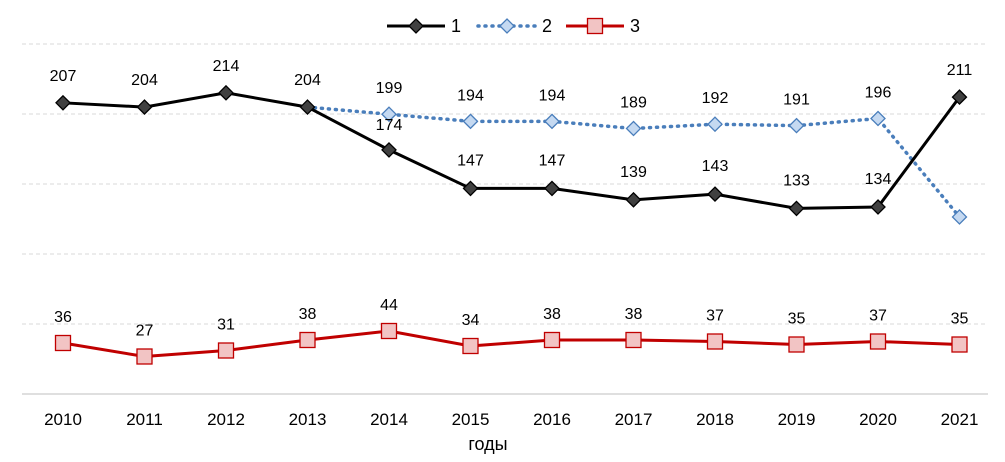 The width and height of the screenshot is (1005, 462). What do you see at coordinates (552, 419) in the screenshot?
I see `x-tick-label: 2016` at bounding box center [552, 419].